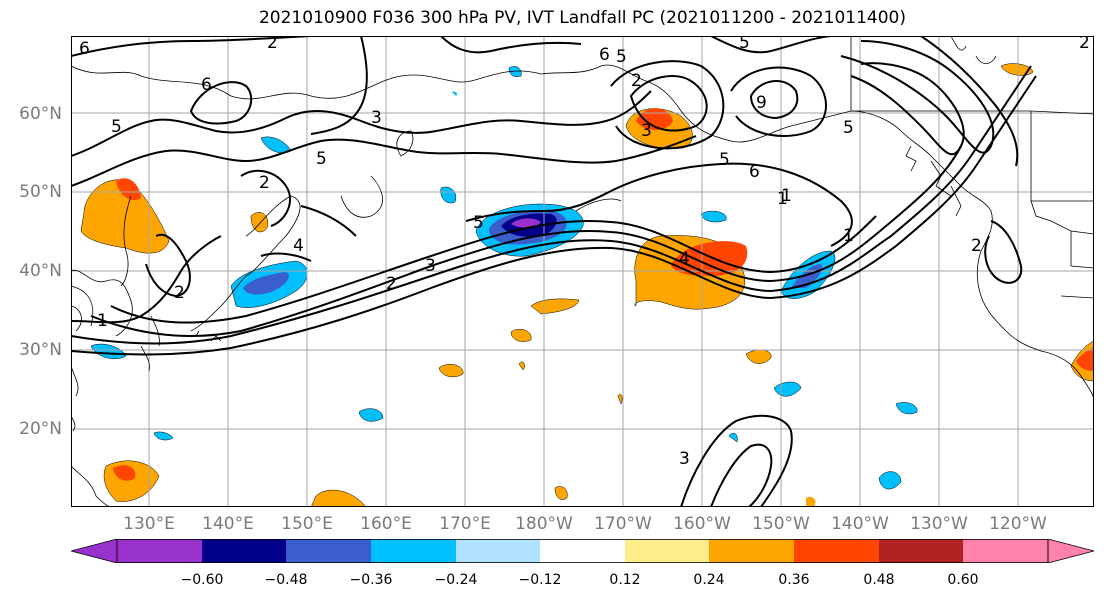  Describe the element at coordinates (879, 580) in the screenshot. I see `colorbar-tick-label: 0.48` at that location.